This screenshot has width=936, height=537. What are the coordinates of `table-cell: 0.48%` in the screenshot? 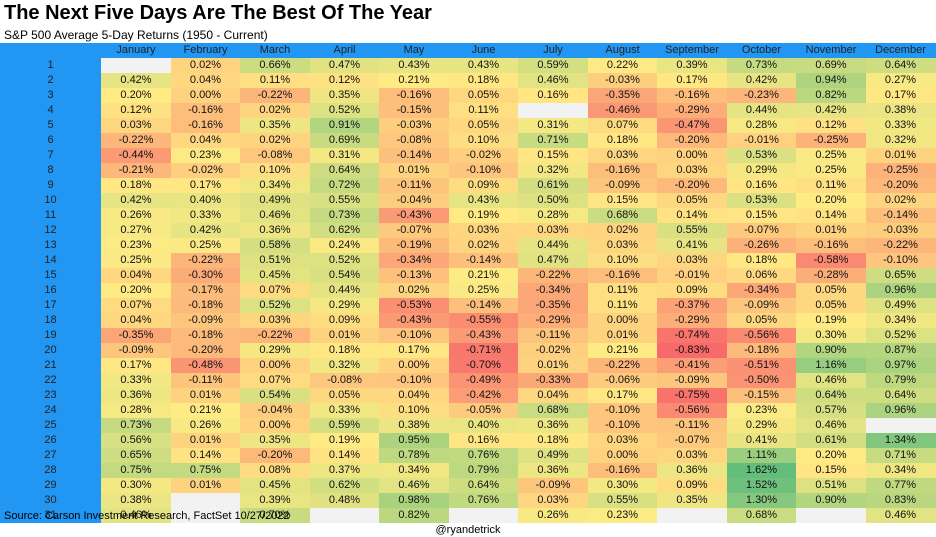 It's located at (344, 500).